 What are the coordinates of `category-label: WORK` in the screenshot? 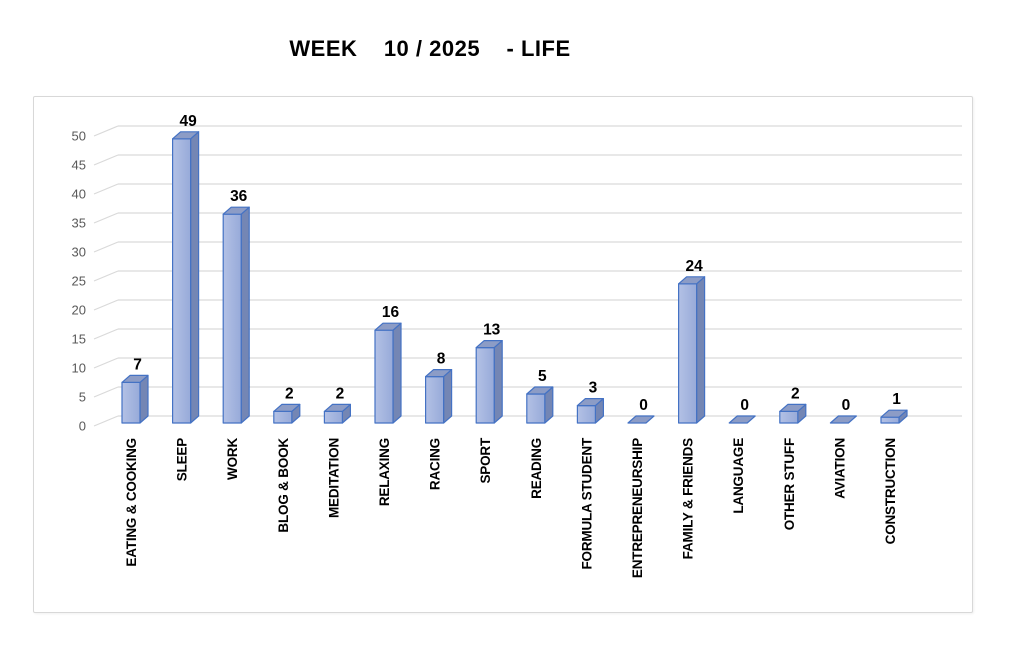 It's located at (232, 459).